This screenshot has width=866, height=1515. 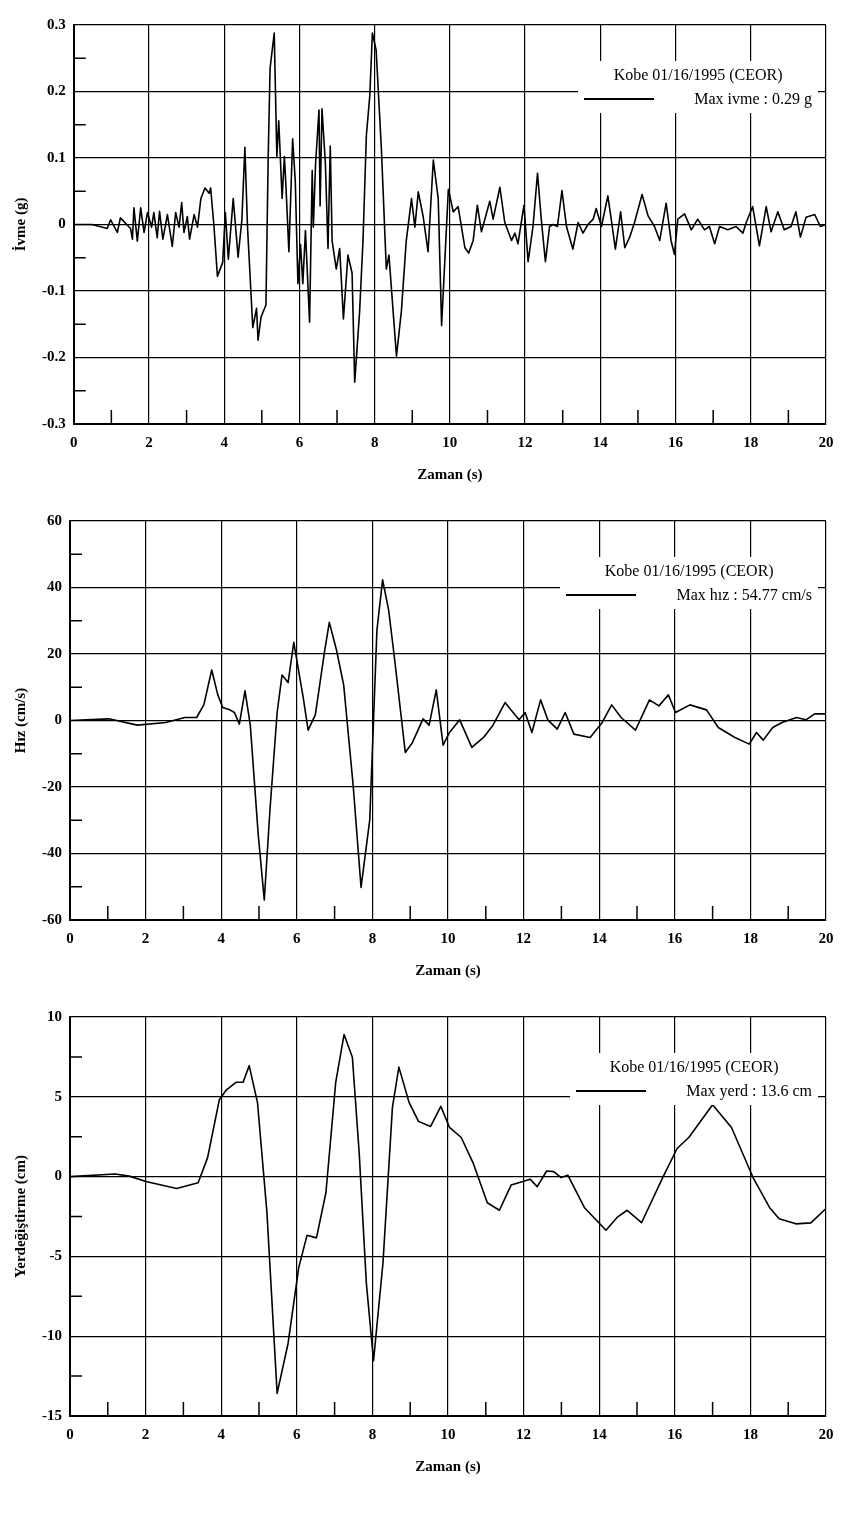 What do you see at coordinates (54, 289) in the screenshot?
I see `y-tick-label: -0.1` at bounding box center [54, 289].